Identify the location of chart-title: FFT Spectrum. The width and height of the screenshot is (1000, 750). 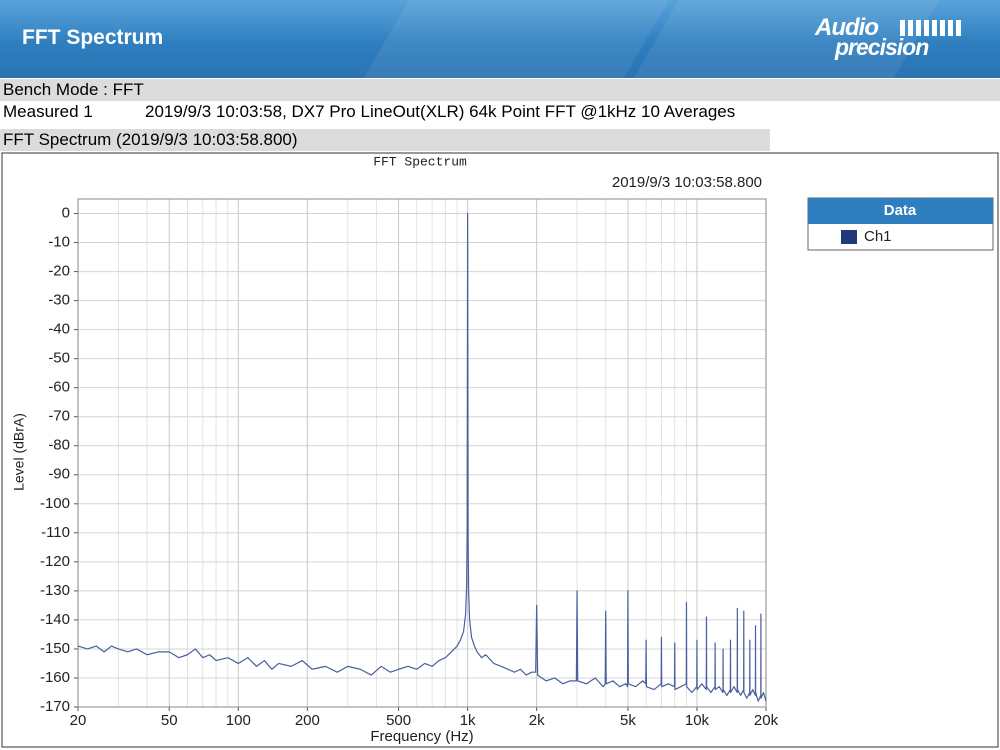
(420, 161).